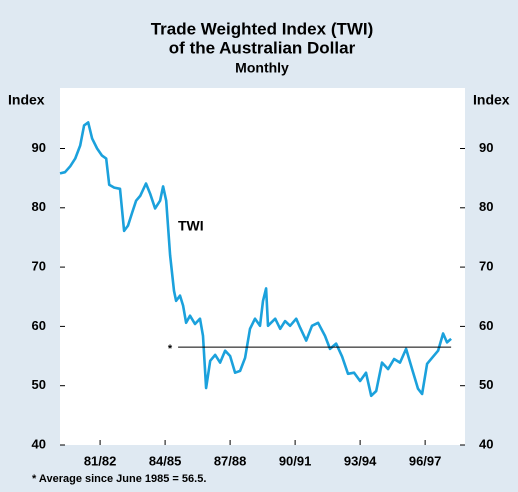 The width and height of the screenshot is (518, 492). What do you see at coordinates (39, 325) in the screenshot?
I see `y-tick-label: 60` at bounding box center [39, 325].